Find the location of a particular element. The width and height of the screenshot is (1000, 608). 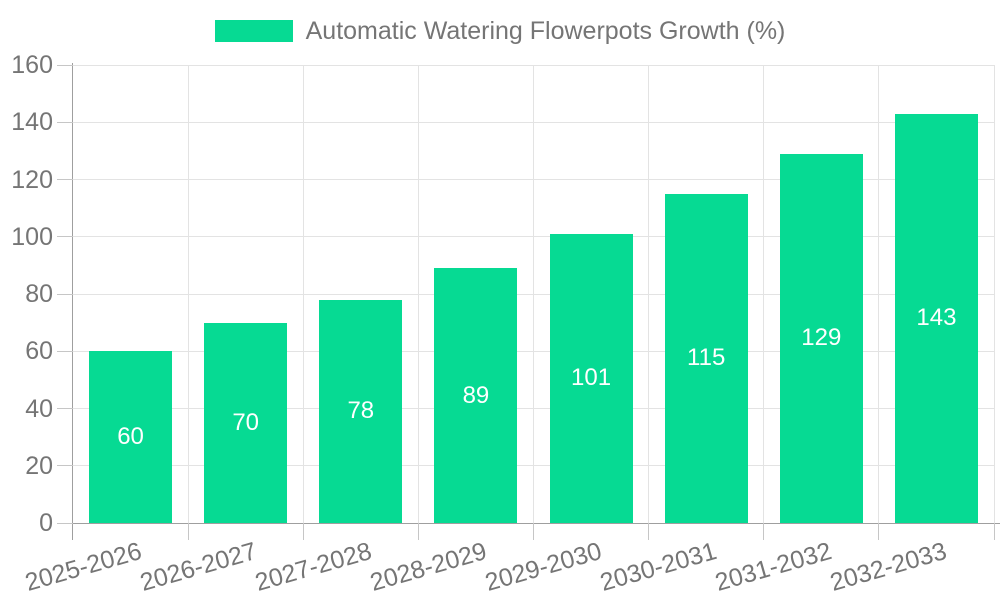

legend-label: Automatic Watering Flowerpots Growth (%) is located at coordinates (545, 30).